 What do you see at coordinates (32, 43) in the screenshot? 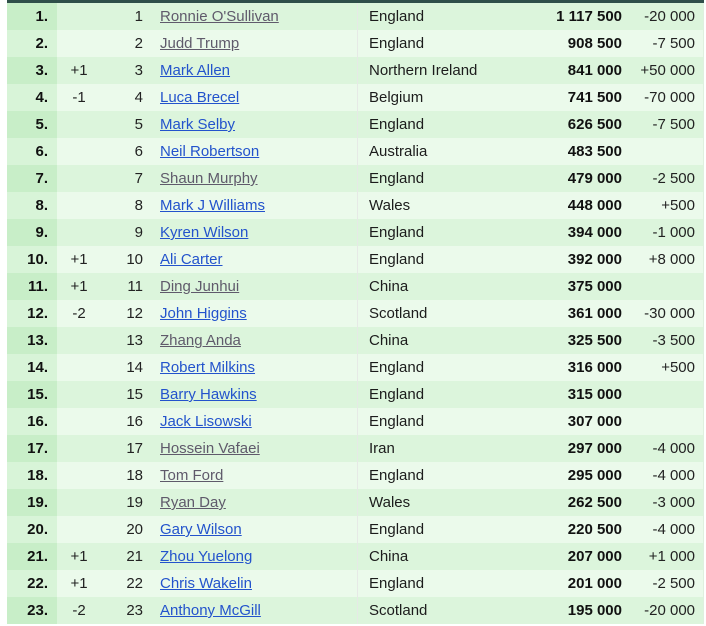
I see `rank-cell: 2.` at bounding box center [32, 43].